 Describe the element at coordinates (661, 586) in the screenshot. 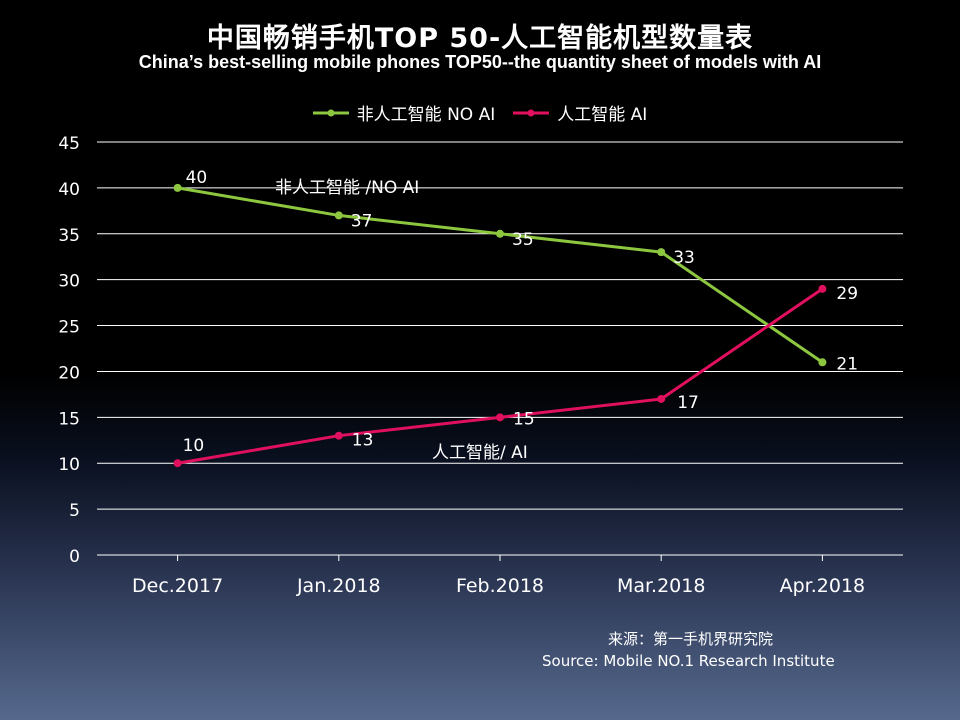

I see `x-tick-label: Mar.2018` at that location.